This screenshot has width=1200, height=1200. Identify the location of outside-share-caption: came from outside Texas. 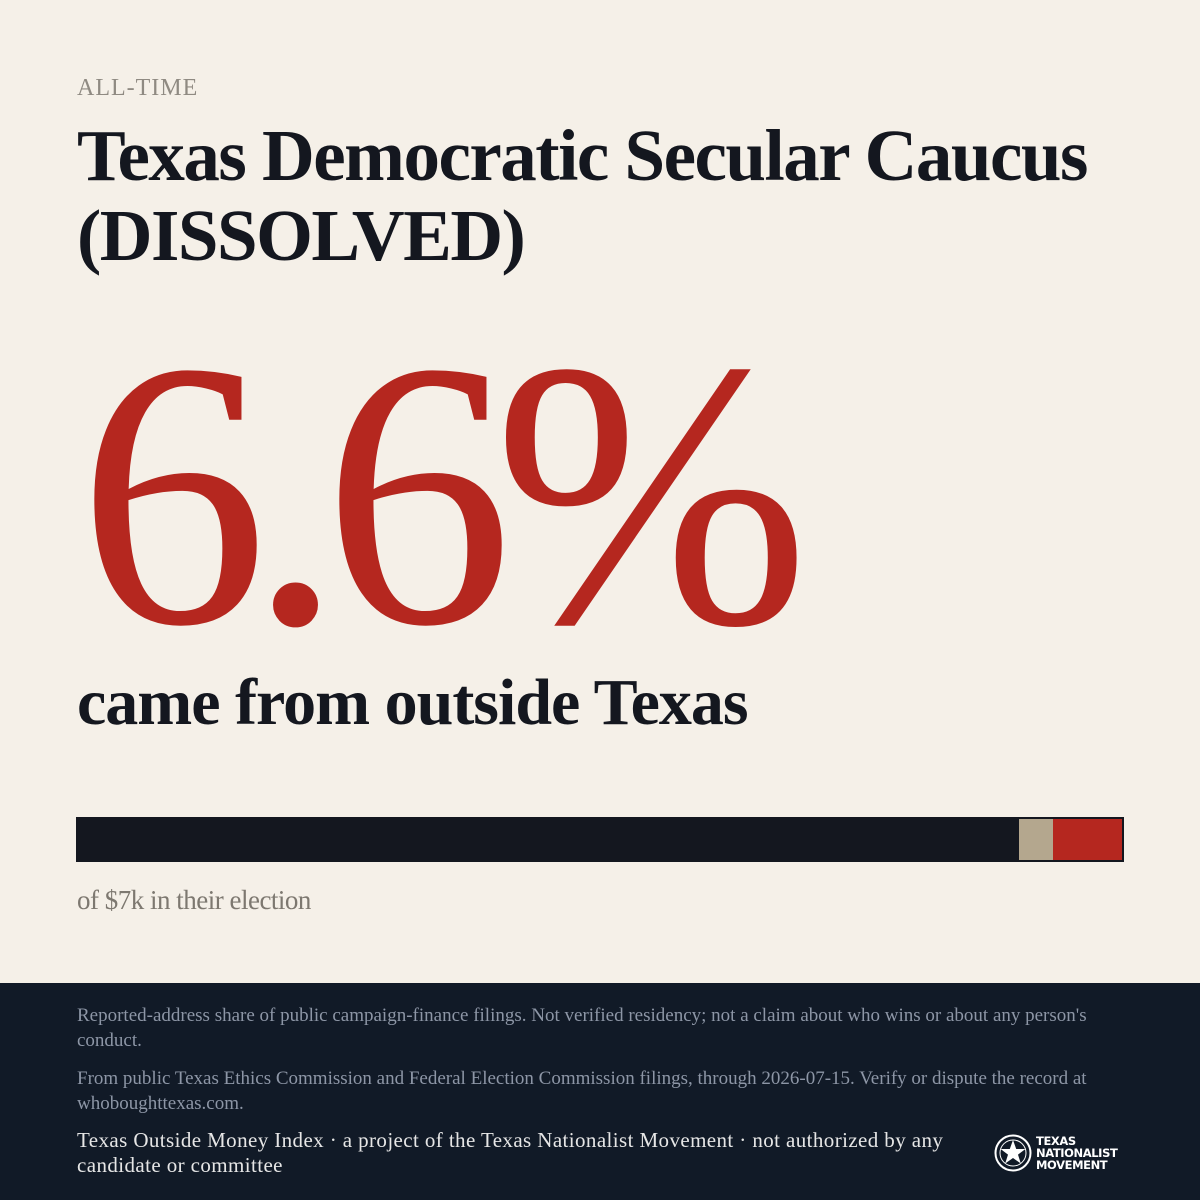
(413, 702).